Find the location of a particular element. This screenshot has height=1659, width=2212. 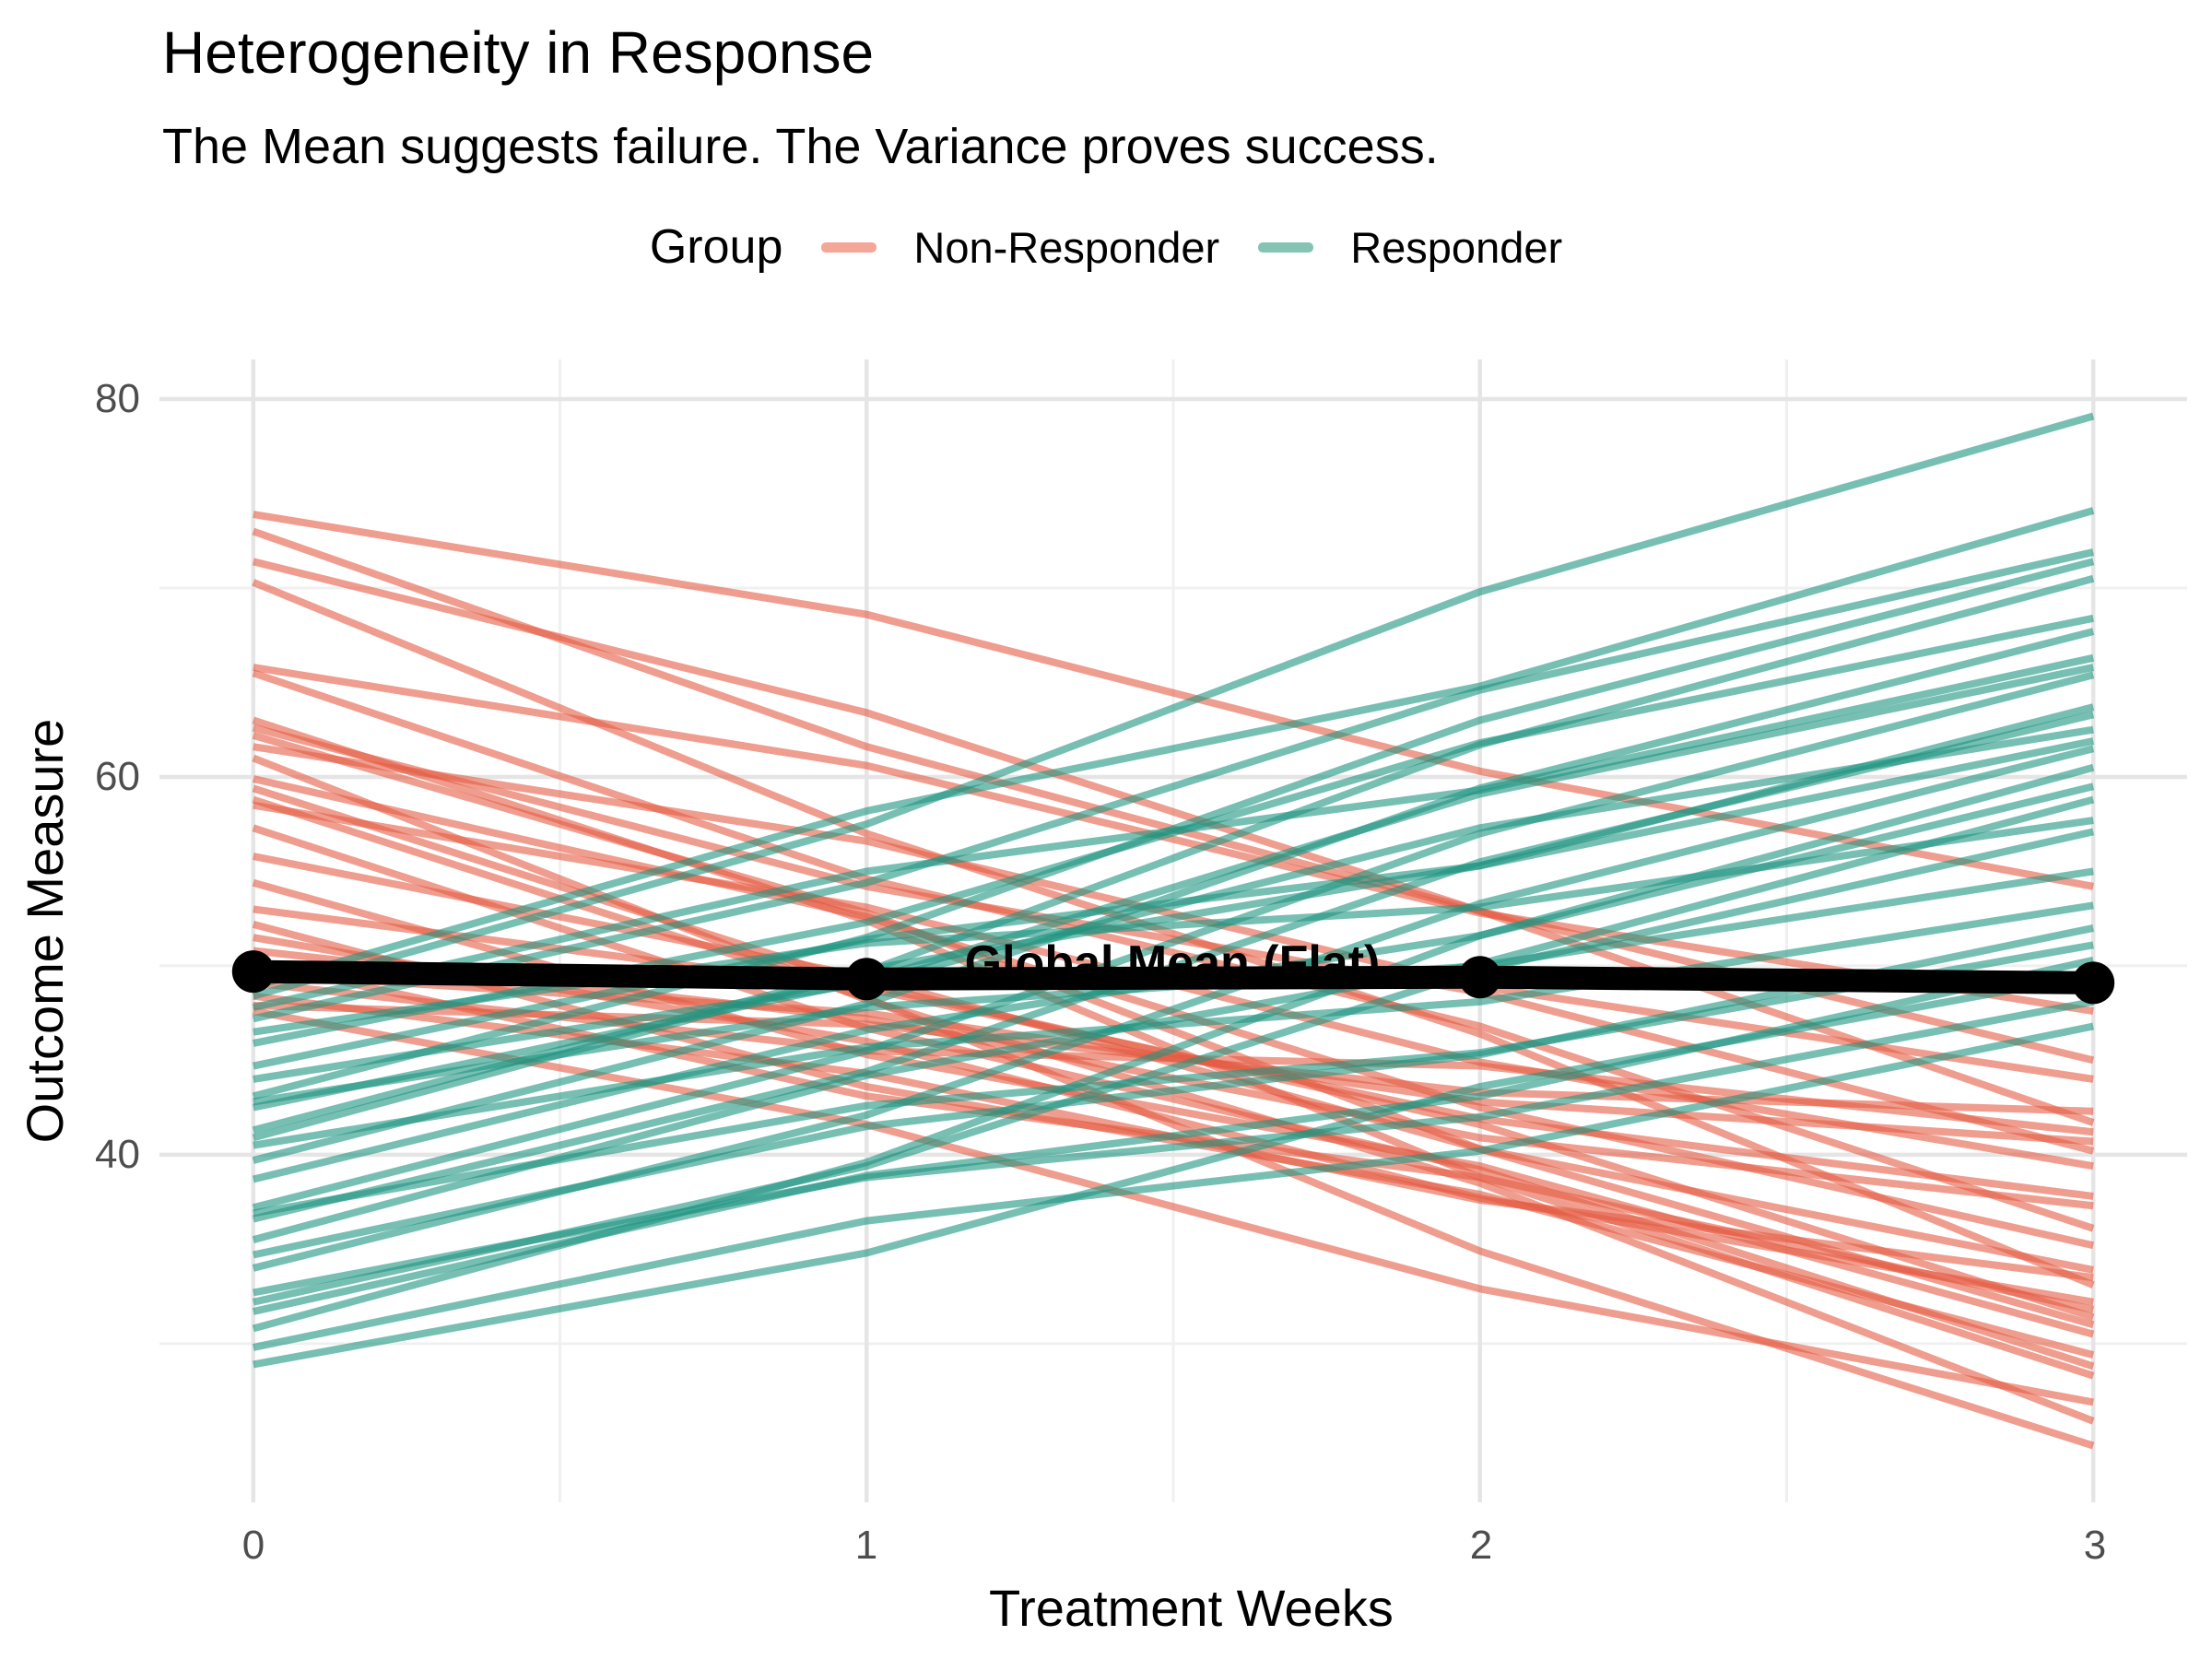

y-tick-40: 40 is located at coordinates (117, 1154).